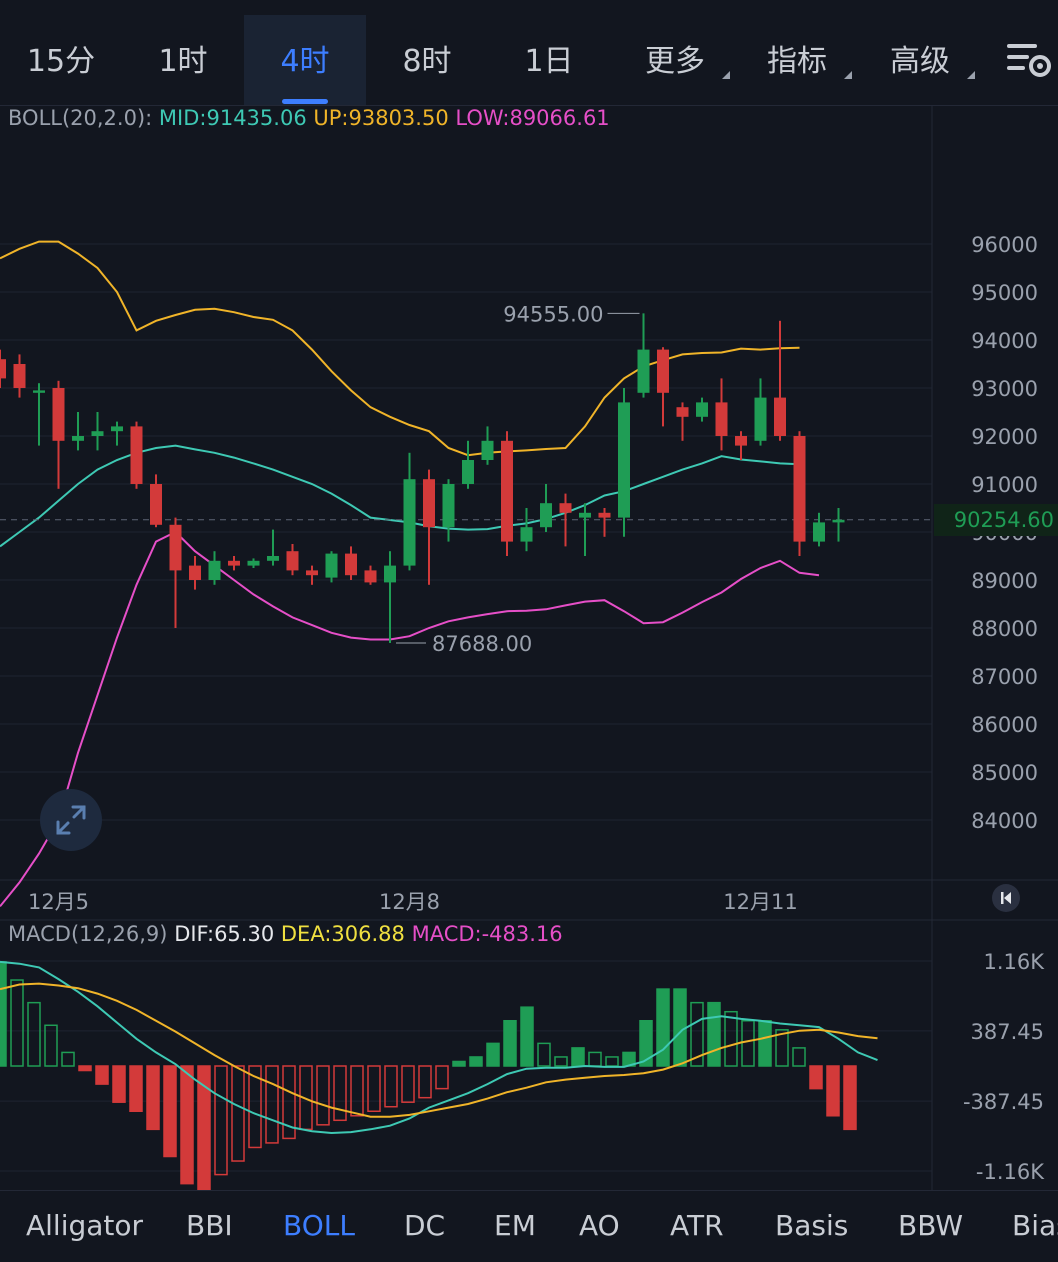 The height and width of the screenshot is (1262, 1058). Describe the element at coordinates (381, 118) in the screenshot. I see `boll-up: UP:93803.50` at that location.